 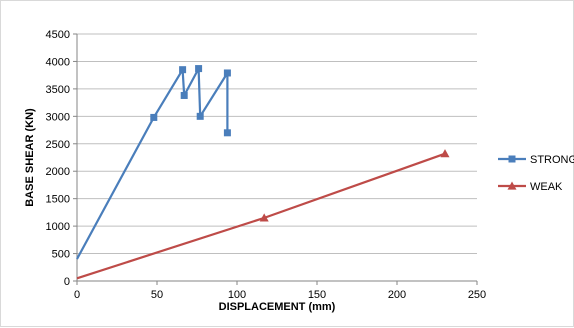 I want to click on y-tick-label: 4500, so click(x=58, y=35).